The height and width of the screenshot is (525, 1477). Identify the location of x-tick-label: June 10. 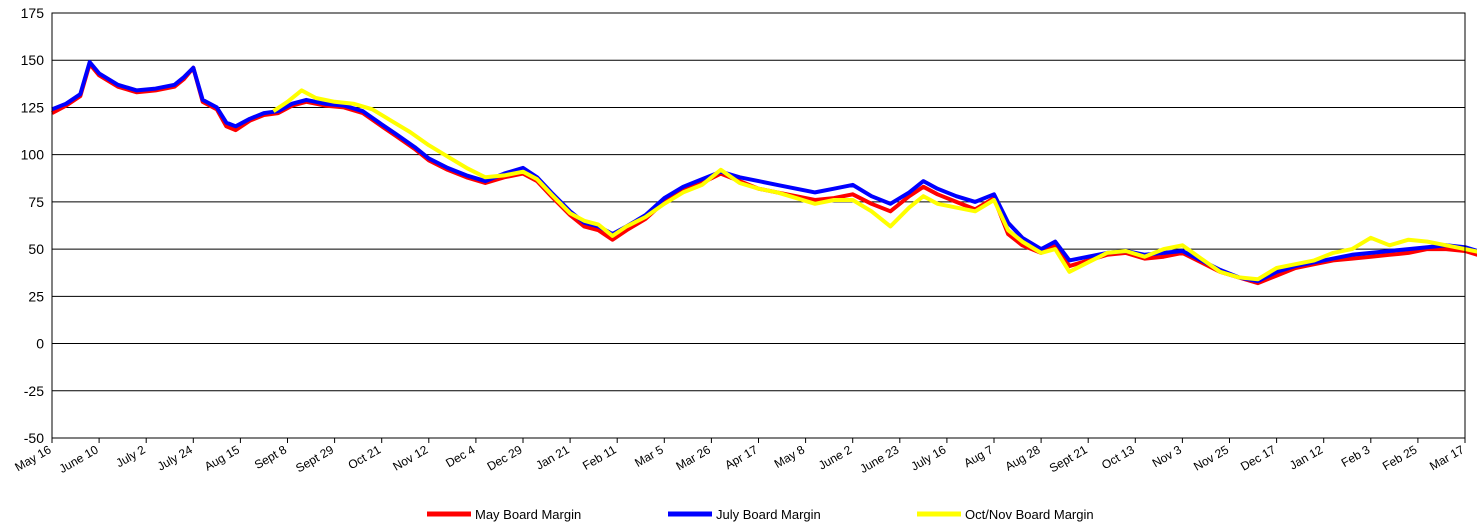
(79, 459).